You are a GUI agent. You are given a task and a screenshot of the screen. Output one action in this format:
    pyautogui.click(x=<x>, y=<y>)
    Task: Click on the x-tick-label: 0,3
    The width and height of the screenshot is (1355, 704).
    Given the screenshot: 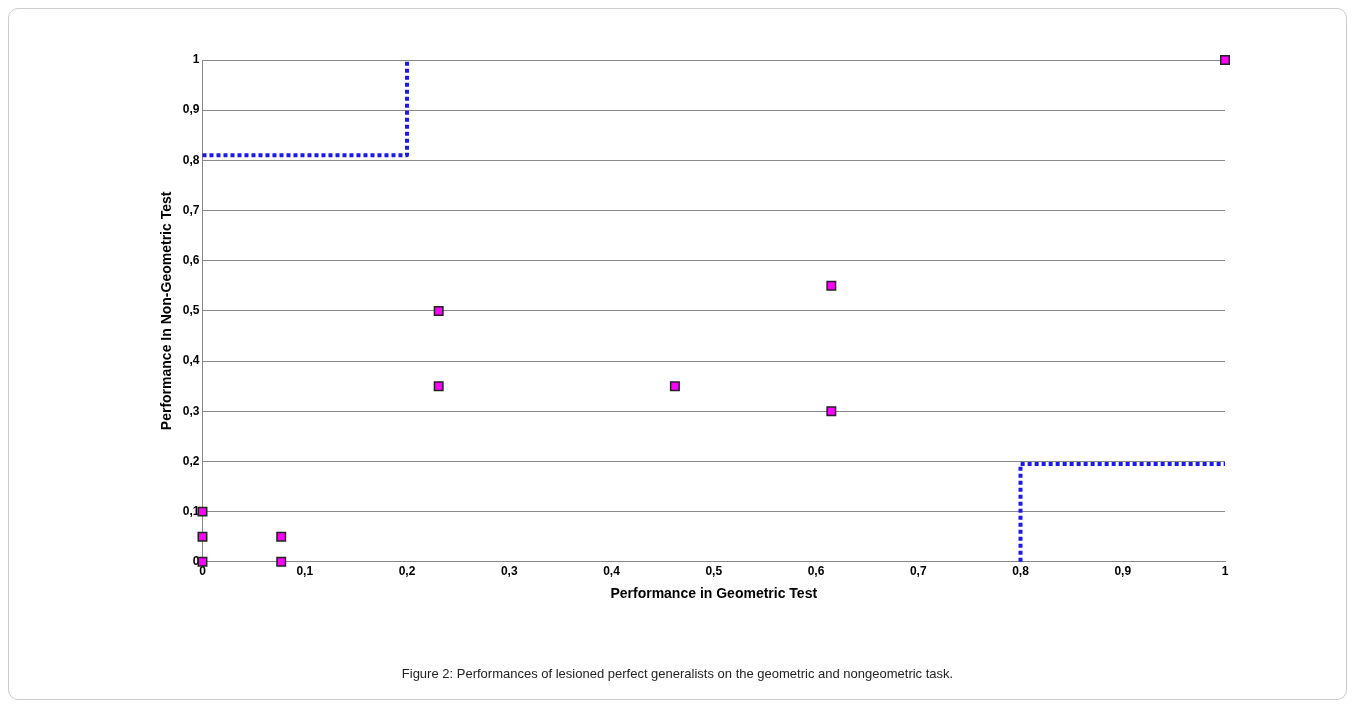 What is the action you would take?
    pyautogui.click(x=509, y=571)
    